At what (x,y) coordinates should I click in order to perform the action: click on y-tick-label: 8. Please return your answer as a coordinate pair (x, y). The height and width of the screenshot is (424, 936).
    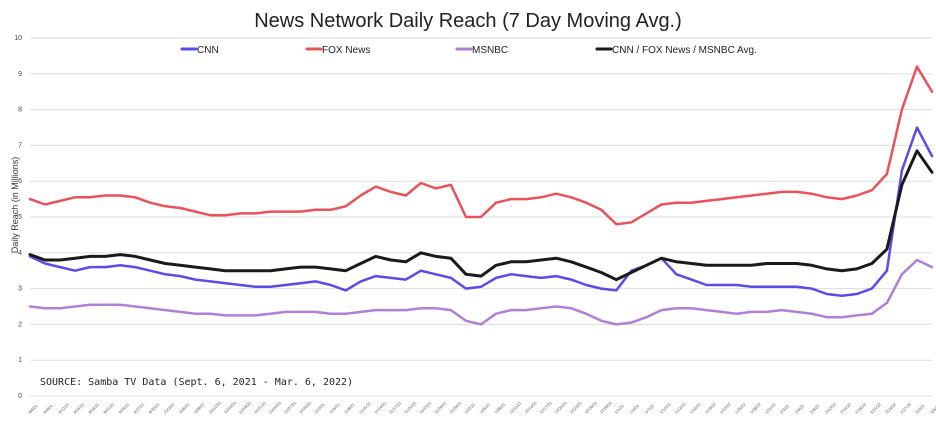
    Looking at the image, I should click on (20, 110).